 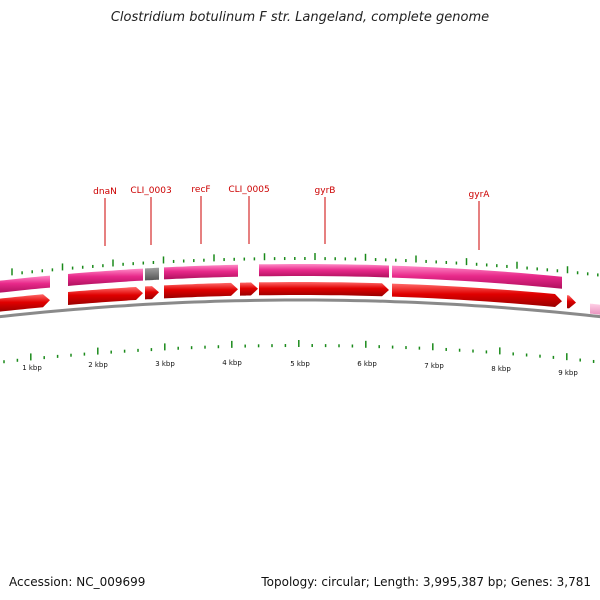 I want to click on kbp-label-1: 1 kbp, so click(x=32, y=368).